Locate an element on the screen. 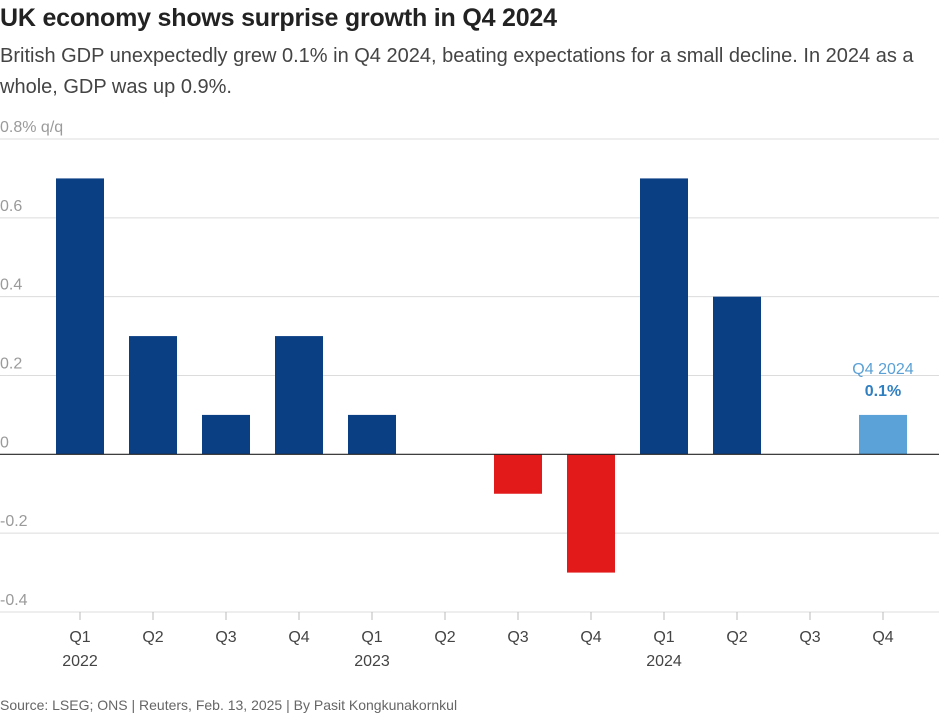 Image resolution: width=939 pixels, height=713 pixels. y-tick-label: 0.4 is located at coordinates (11, 285).